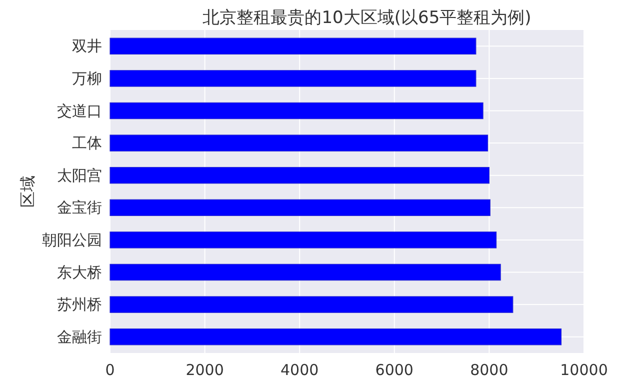 The image size is (636, 390). What do you see at coordinates (394, 370) in the screenshot?
I see `x-tick-label: 6000` at bounding box center [394, 370].